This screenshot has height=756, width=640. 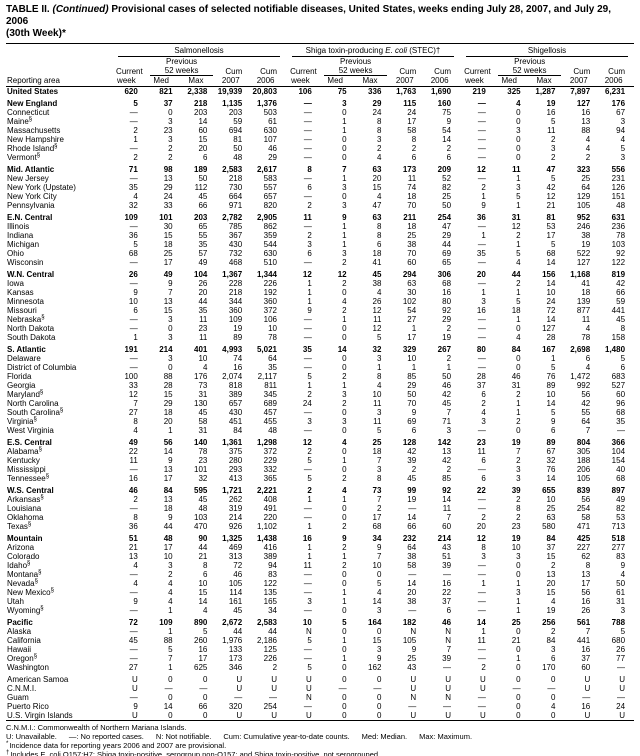 What do you see at coordinates (168, 394) in the screenshot?
I see `value-cell: 15` at bounding box center [168, 394].